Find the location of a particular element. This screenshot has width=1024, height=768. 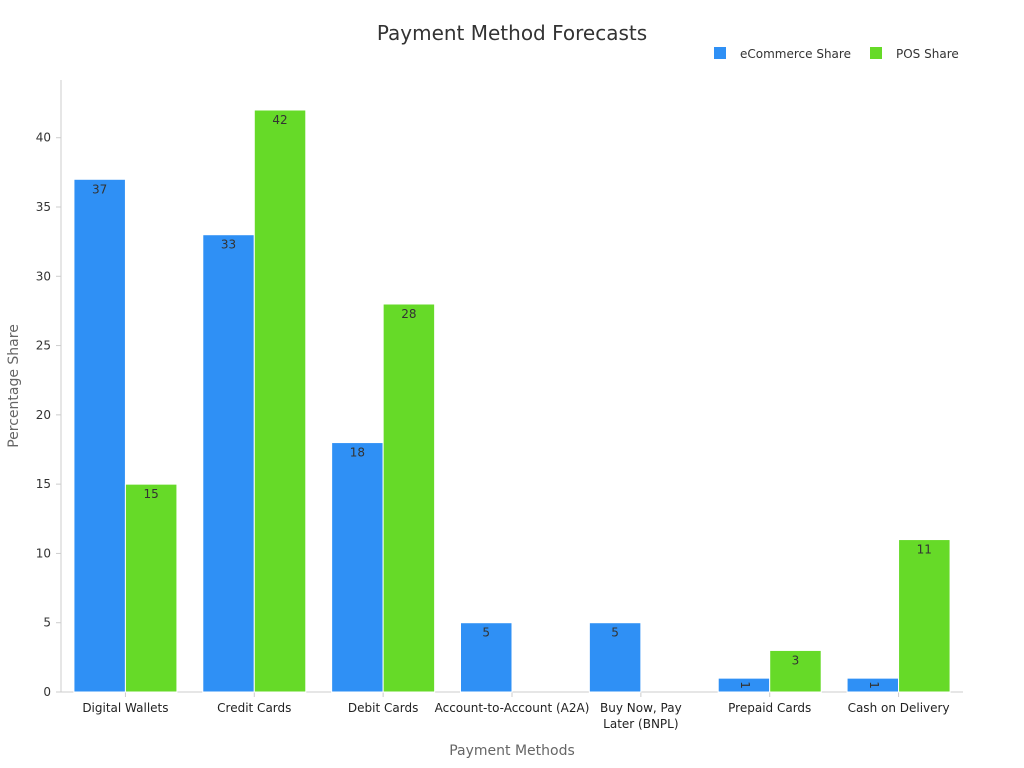

bar-label: 37 is located at coordinates (99, 189).